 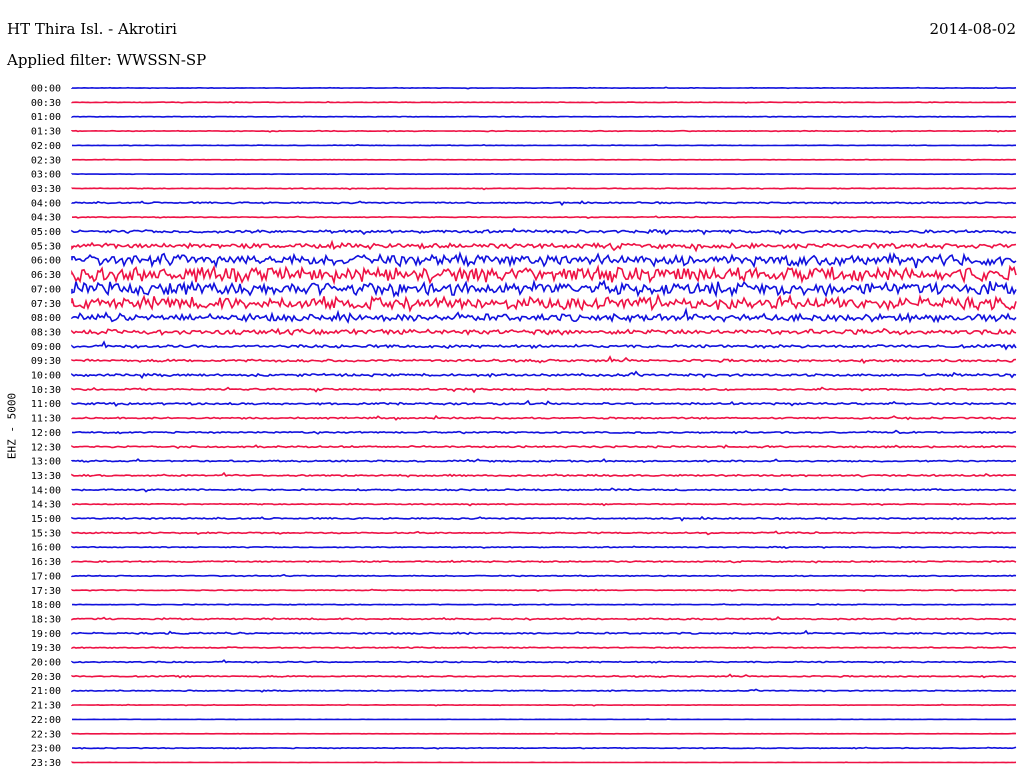 What do you see at coordinates (46, 734) in the screenshot?
I see `time-tick-label: 22:30` at bounding box center [46, 734].